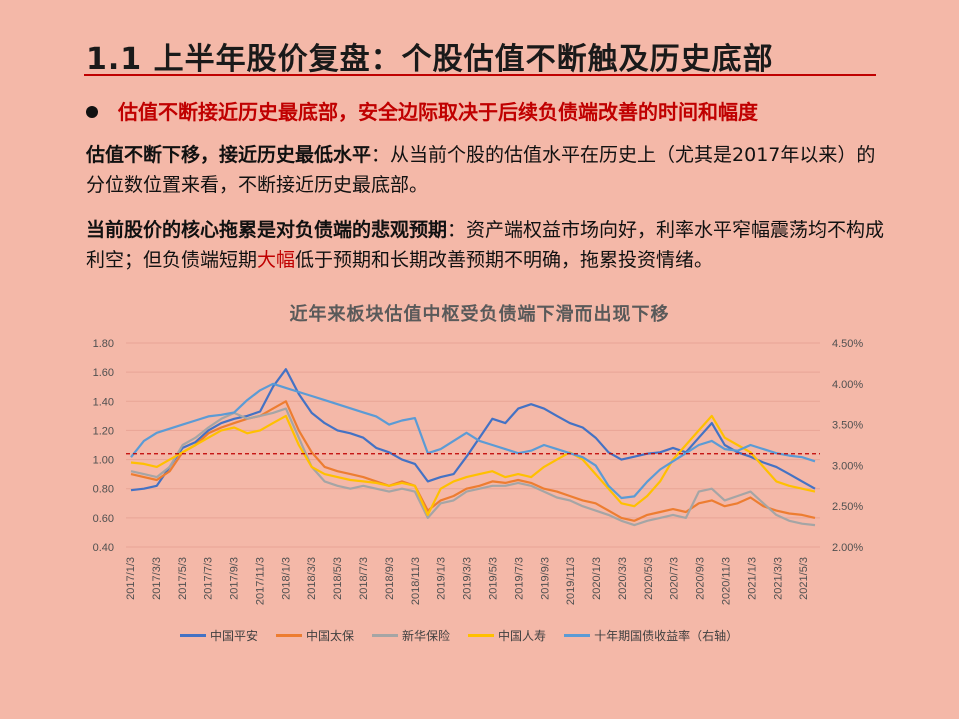 This screenshot has width=959, height=719. Describe the element at coordinates (649, 578) in the screenshot. I see `x-tick-label: 2020/5/3` at that location.